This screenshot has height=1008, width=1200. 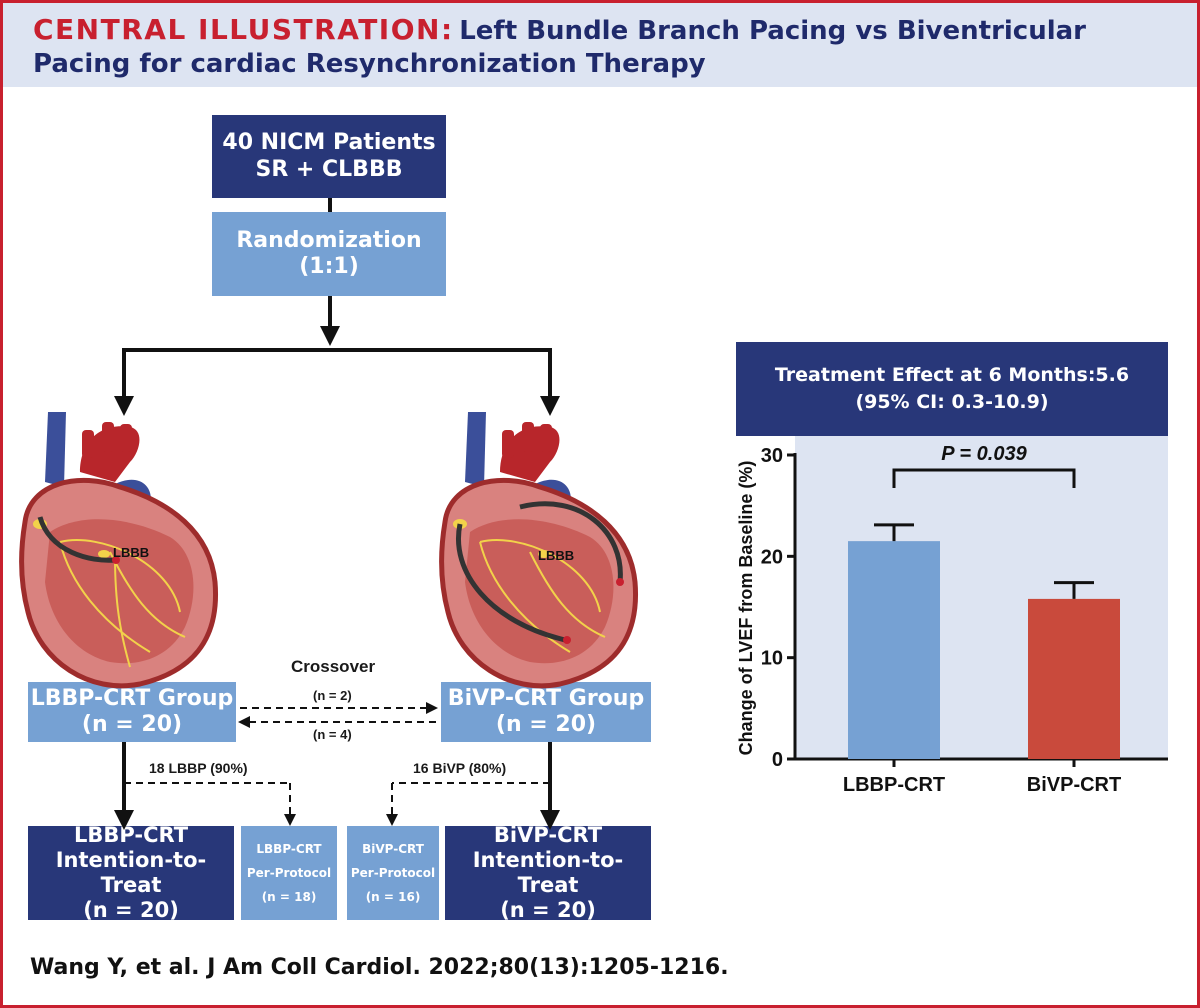 I want to click on randomization-box: Randomization (1:1), so click(x=329, y=254).